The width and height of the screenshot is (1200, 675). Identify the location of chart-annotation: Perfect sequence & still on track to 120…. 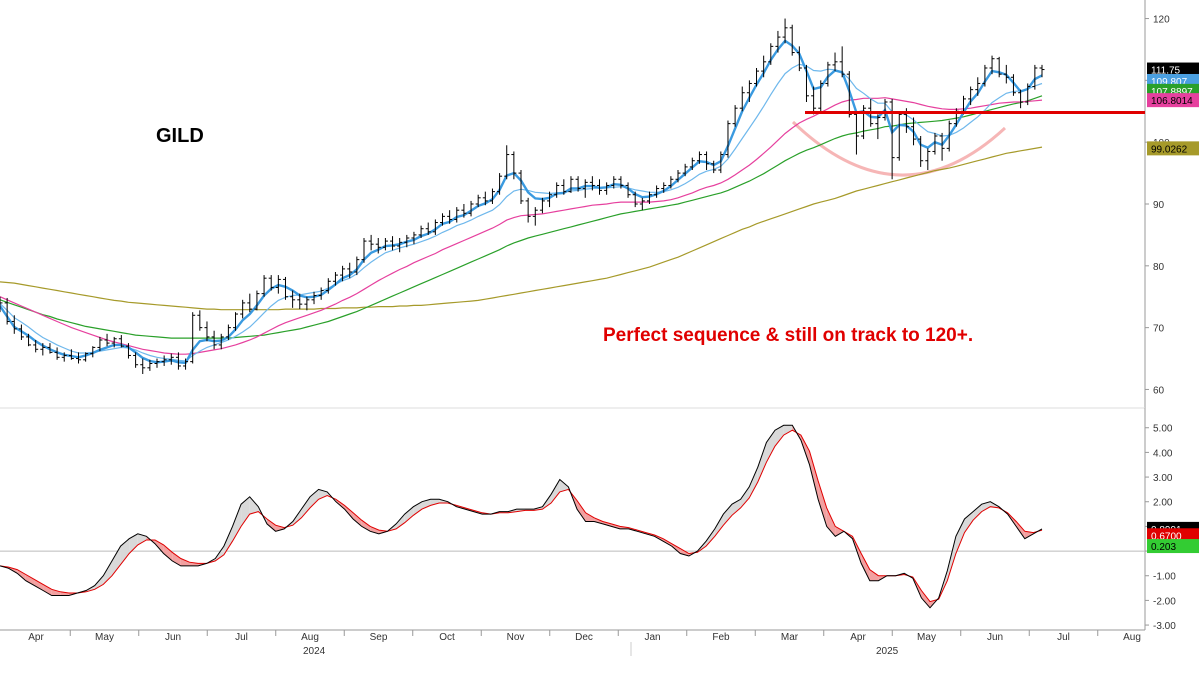
(788, 335).